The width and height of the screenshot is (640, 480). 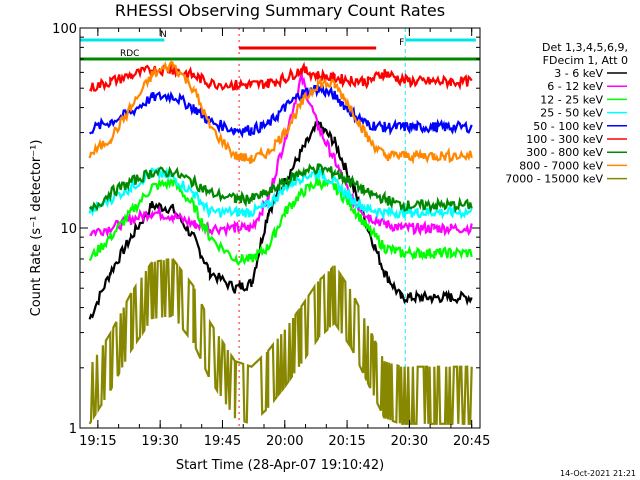 I want to click on x-tick-label: 19:45, so click(x=222, y=441).